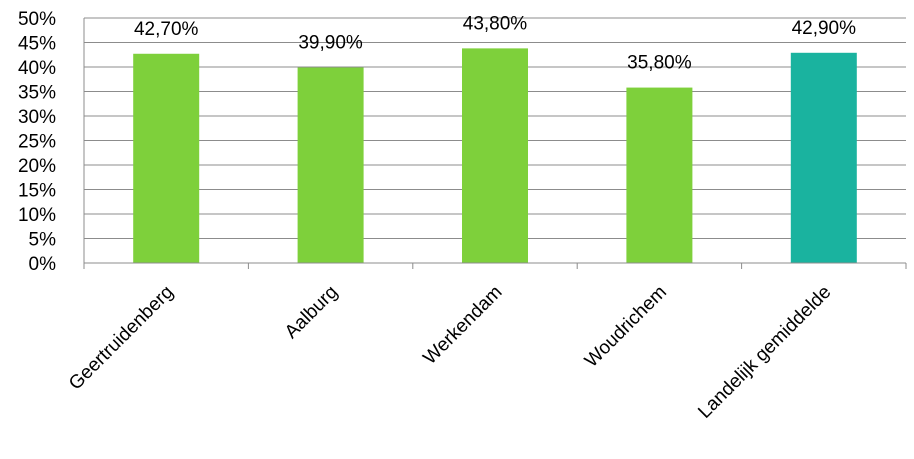  I want to click on data-label: 43,80%, so click(495, 23).